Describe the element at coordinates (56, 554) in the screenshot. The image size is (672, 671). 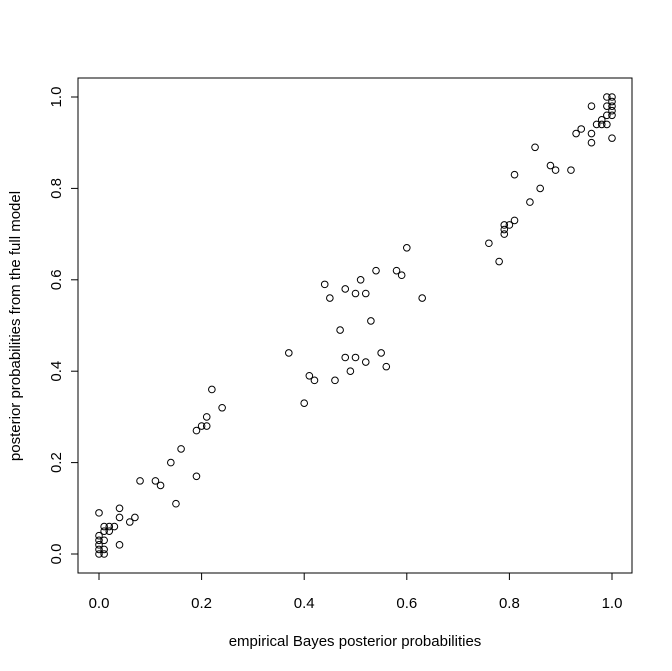
I see `y-tick-label: 0.0` at that location.